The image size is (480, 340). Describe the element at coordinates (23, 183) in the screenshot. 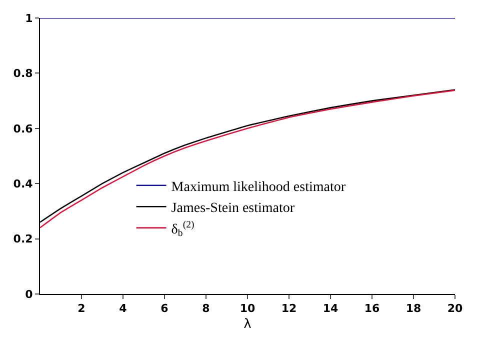

I see `y-tick-label: 0.4` at that location.